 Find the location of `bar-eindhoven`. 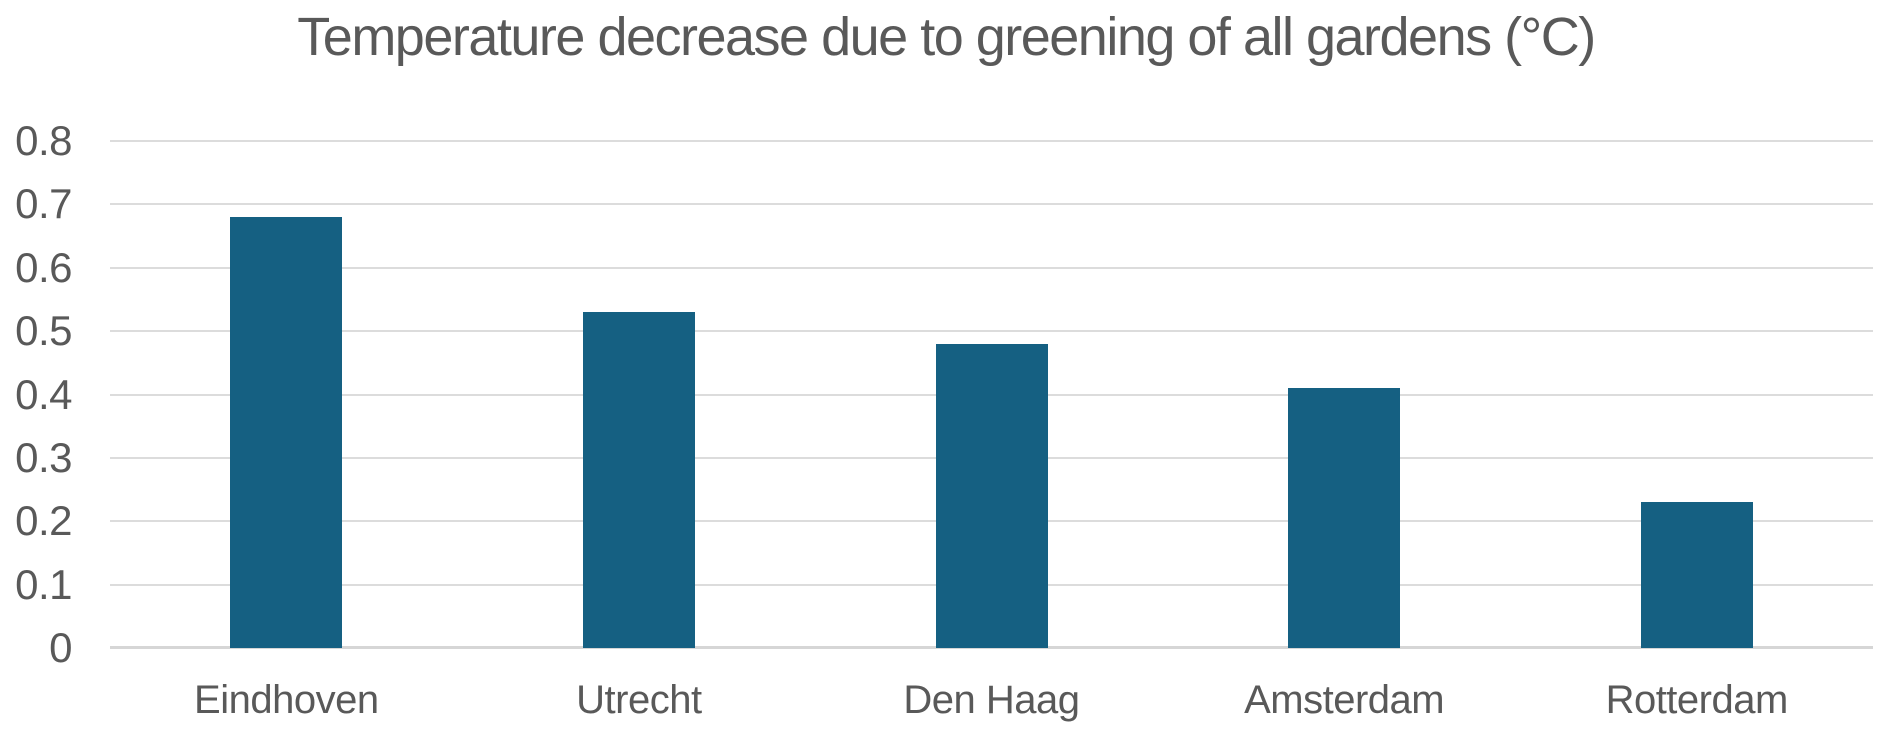

bar-eindhoven is located at coordinates (286, 432).